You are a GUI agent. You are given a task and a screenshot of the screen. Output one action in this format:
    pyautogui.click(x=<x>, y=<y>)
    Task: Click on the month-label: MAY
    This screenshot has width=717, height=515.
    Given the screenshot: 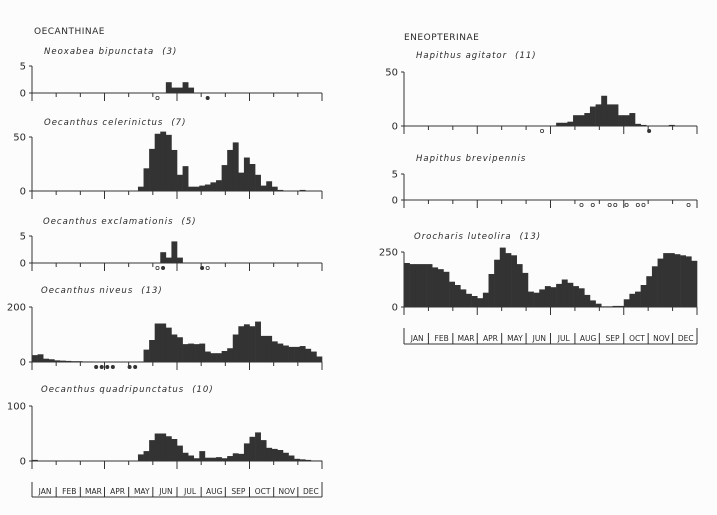 What is the action you would take?
    pyautogui.click(x=142, y=491)
    